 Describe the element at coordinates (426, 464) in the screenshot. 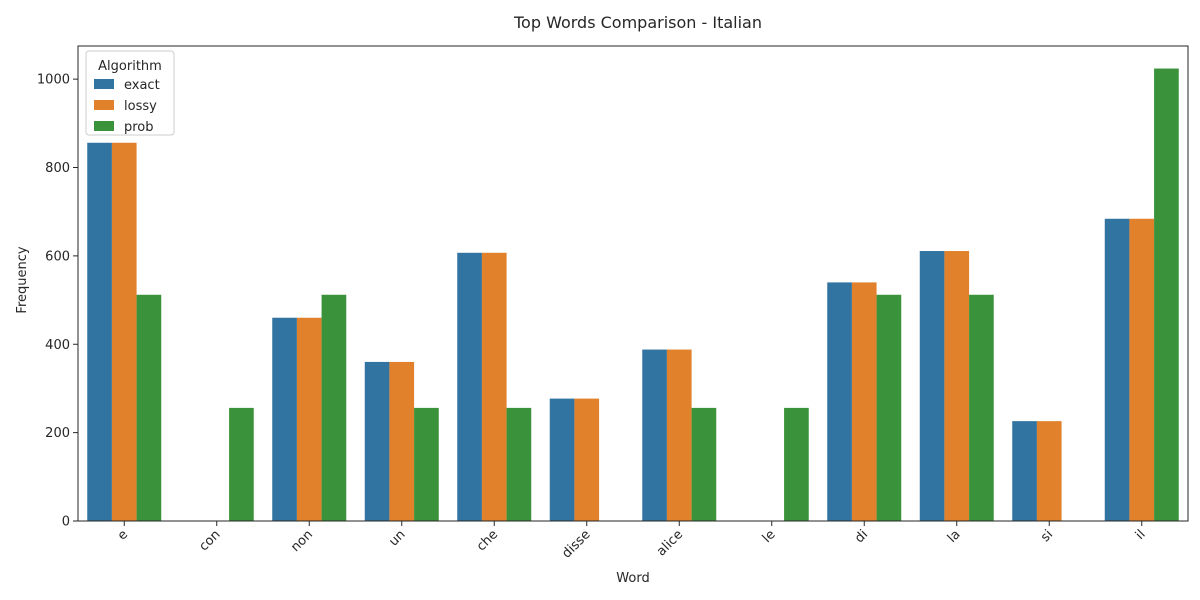

I see `bar-prob-un` at that location.